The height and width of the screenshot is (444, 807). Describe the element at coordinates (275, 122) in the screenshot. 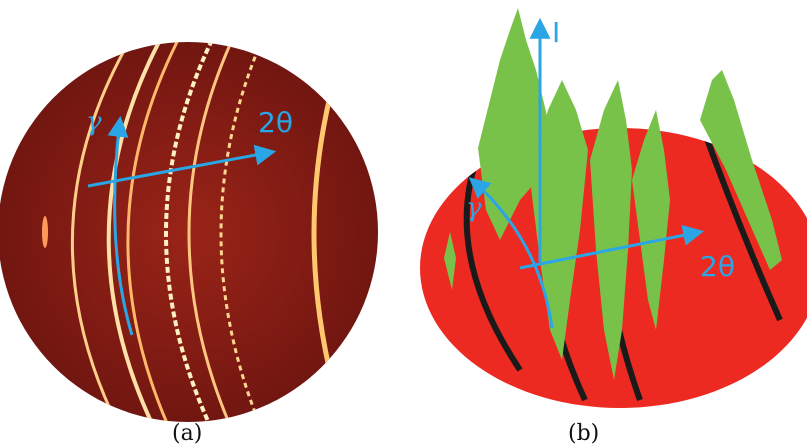

I see `two-theta-label: 2θ` at that location.